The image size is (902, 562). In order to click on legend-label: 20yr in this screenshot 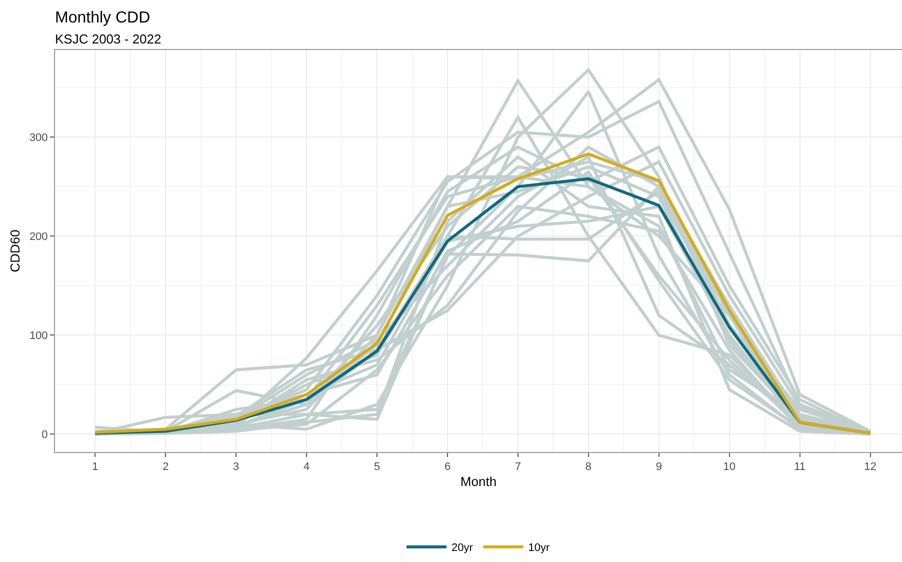, I will do `click(463, 548)`.